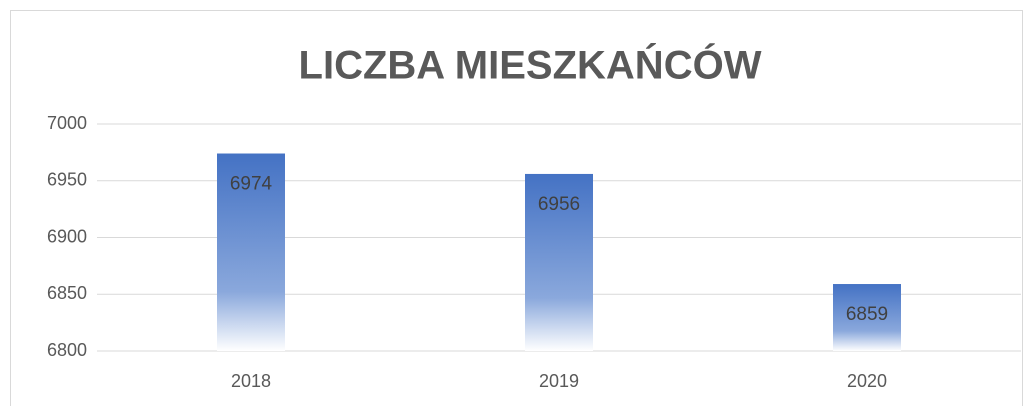 The height and width of the screenshot is (406, 1035). I want to click on y-tick-label: 6850, so click(67, 293).